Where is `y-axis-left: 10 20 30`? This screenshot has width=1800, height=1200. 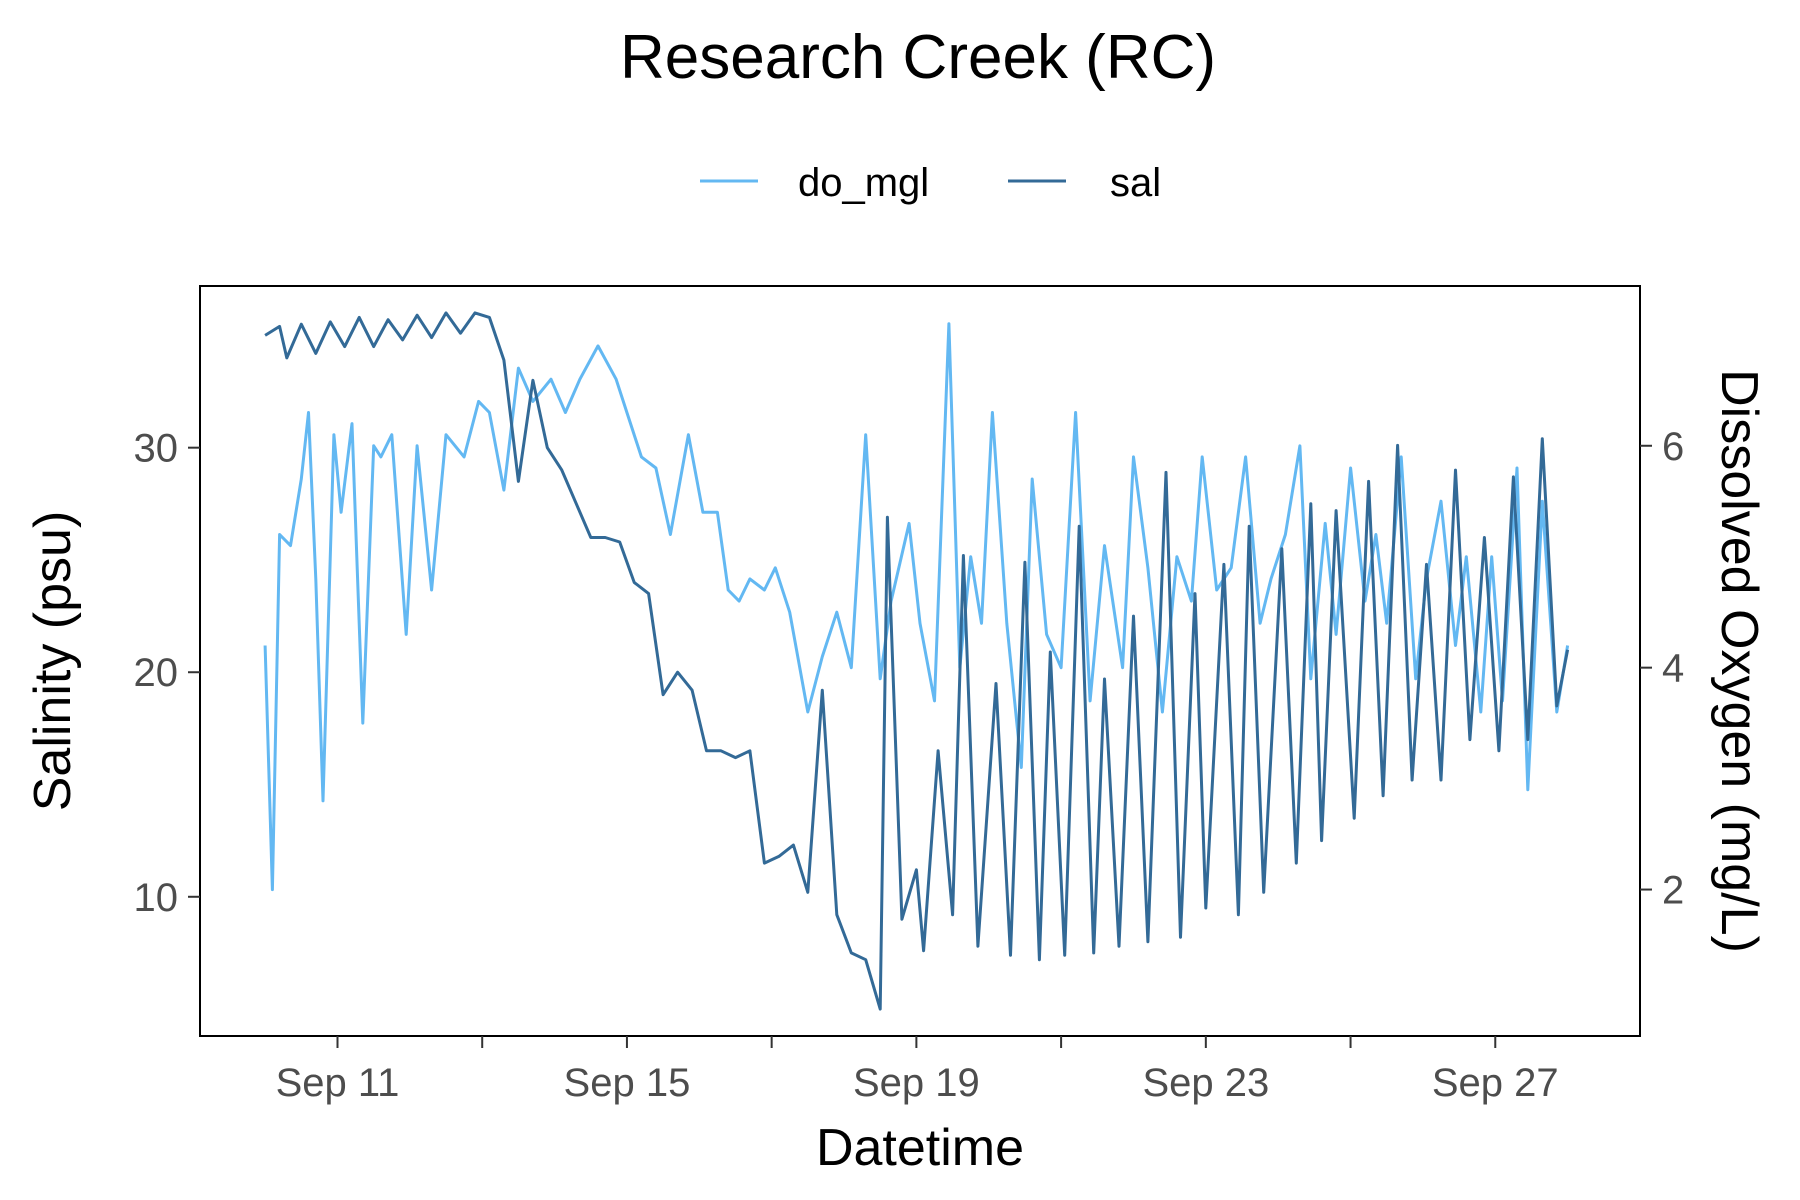
y-axis-left: 10 20 30 is located at coordinates (167, 673).